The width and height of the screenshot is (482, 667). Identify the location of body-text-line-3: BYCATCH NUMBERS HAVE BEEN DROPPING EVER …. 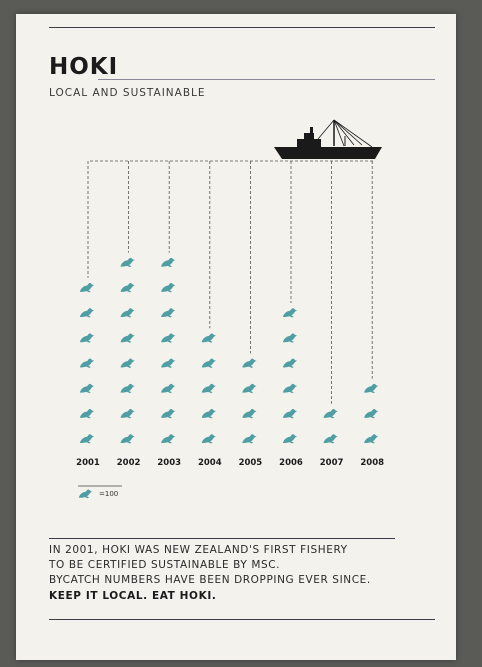
(210, 580).